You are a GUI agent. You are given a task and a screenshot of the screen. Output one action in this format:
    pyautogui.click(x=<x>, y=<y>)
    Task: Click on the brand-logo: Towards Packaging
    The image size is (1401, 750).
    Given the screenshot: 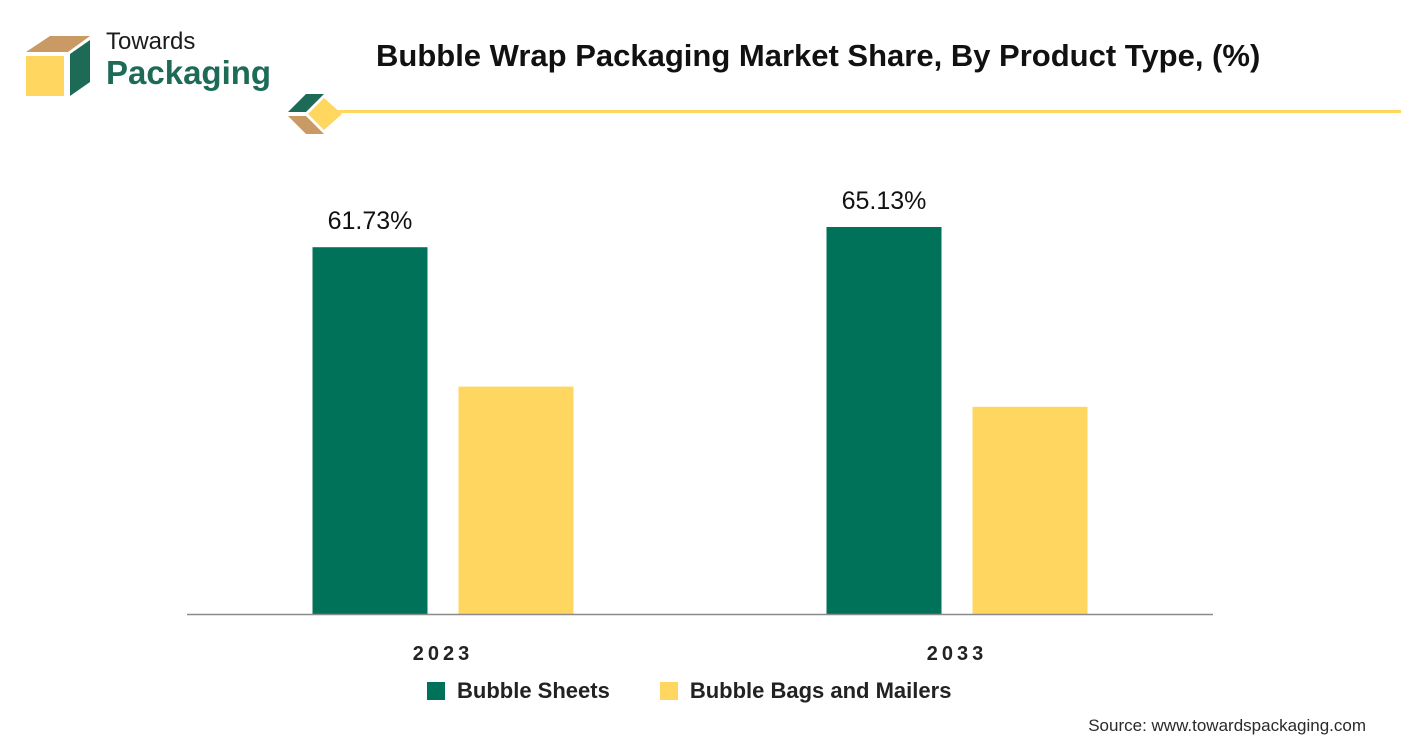 What is the action you would take?
    pyautogui.click(x=156, y=63)
    